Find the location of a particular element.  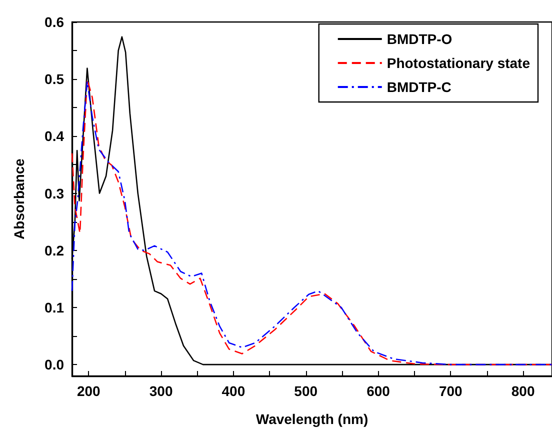

legend-label: Photostationary state is located at coordinates (458, 63).